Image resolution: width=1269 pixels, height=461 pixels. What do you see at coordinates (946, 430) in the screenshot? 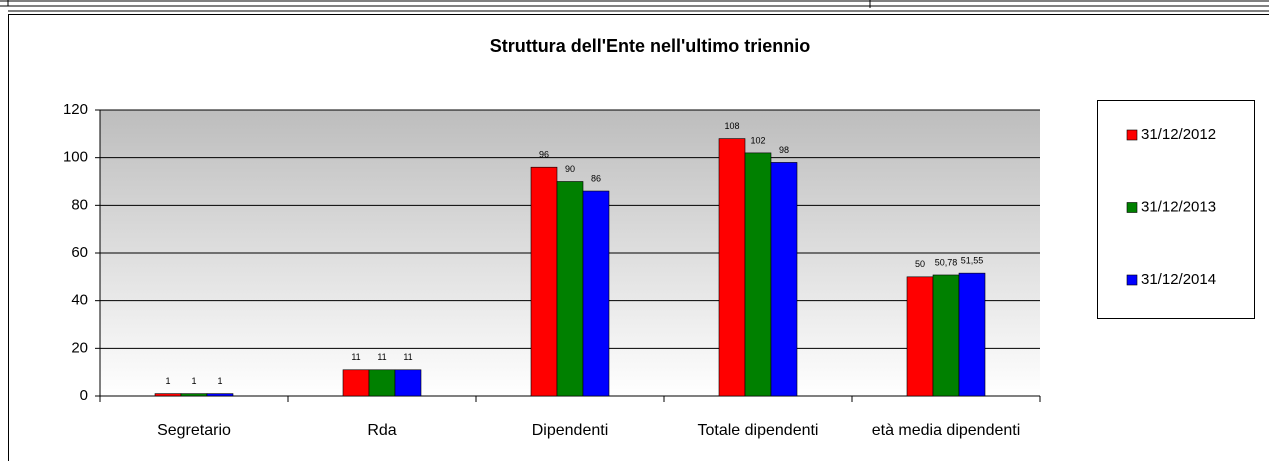
I see `x-tick-label: età media dipendenti` at bounding box center [946, 430].